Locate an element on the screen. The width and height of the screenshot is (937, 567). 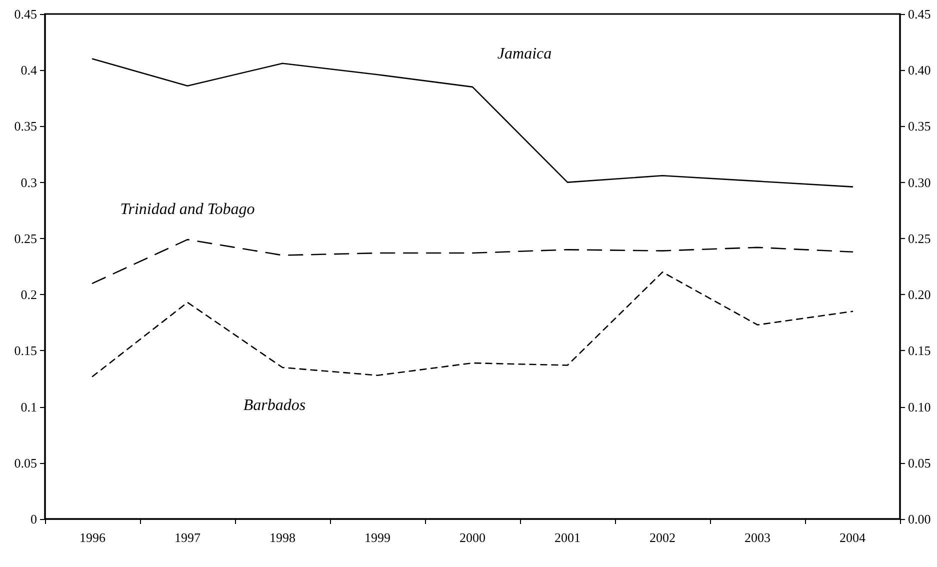
y-tick-label: 0.25 is located at coordinates (25, 238).